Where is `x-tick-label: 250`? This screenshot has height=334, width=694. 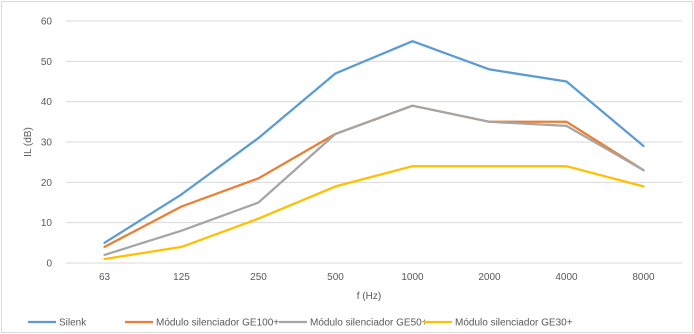
x-tick-label: 250 is located at coordinates (258, 277).